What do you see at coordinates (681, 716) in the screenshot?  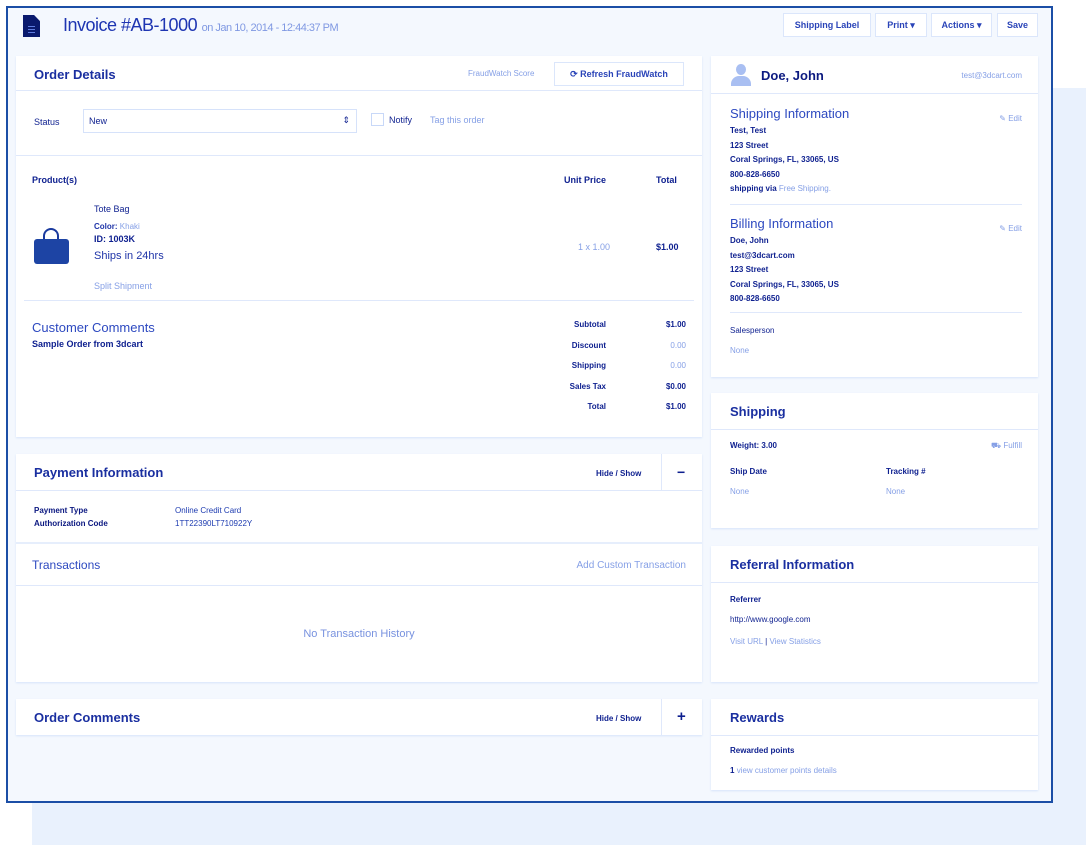 I see `expand-icon: +` at bounding box center [681, 716].